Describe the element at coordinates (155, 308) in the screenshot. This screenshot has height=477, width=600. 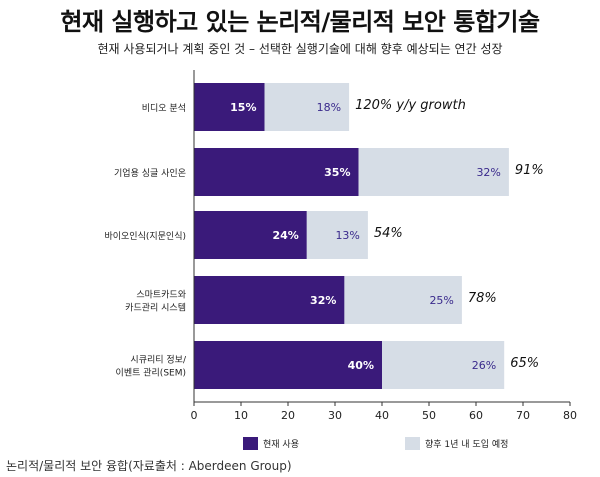
I see `category-label: 카드관리 시스템` at that location.